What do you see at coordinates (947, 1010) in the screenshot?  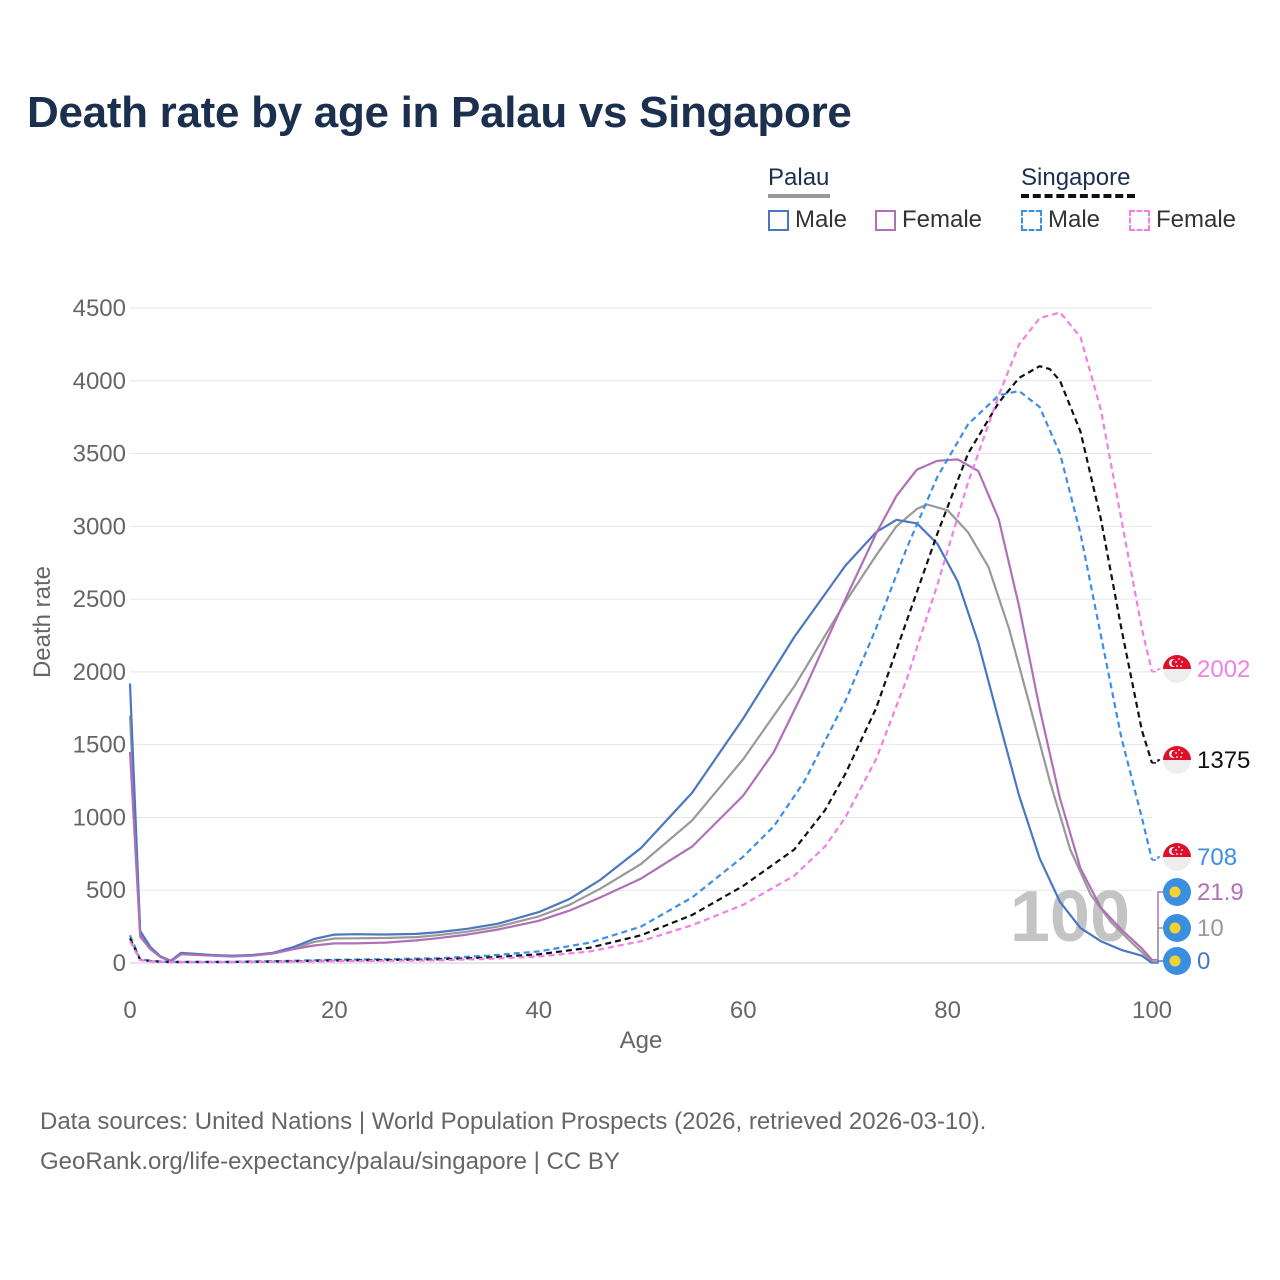 I see `x-tick-label: 80` at bounding box center [947, 1010].